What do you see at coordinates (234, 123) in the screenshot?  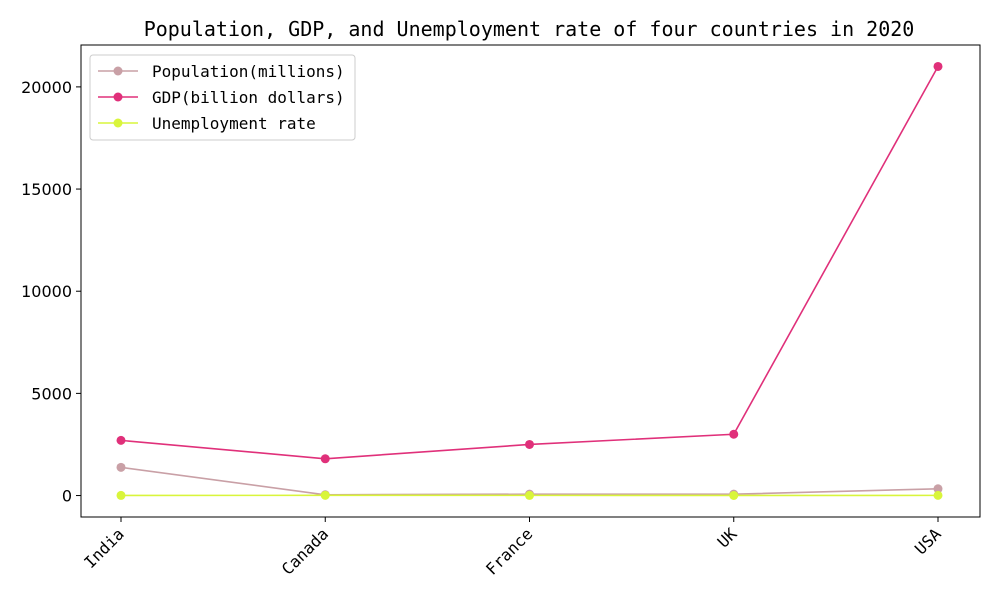 I see `legend-label: Unemployment rate` at bounding box center [234, 123].